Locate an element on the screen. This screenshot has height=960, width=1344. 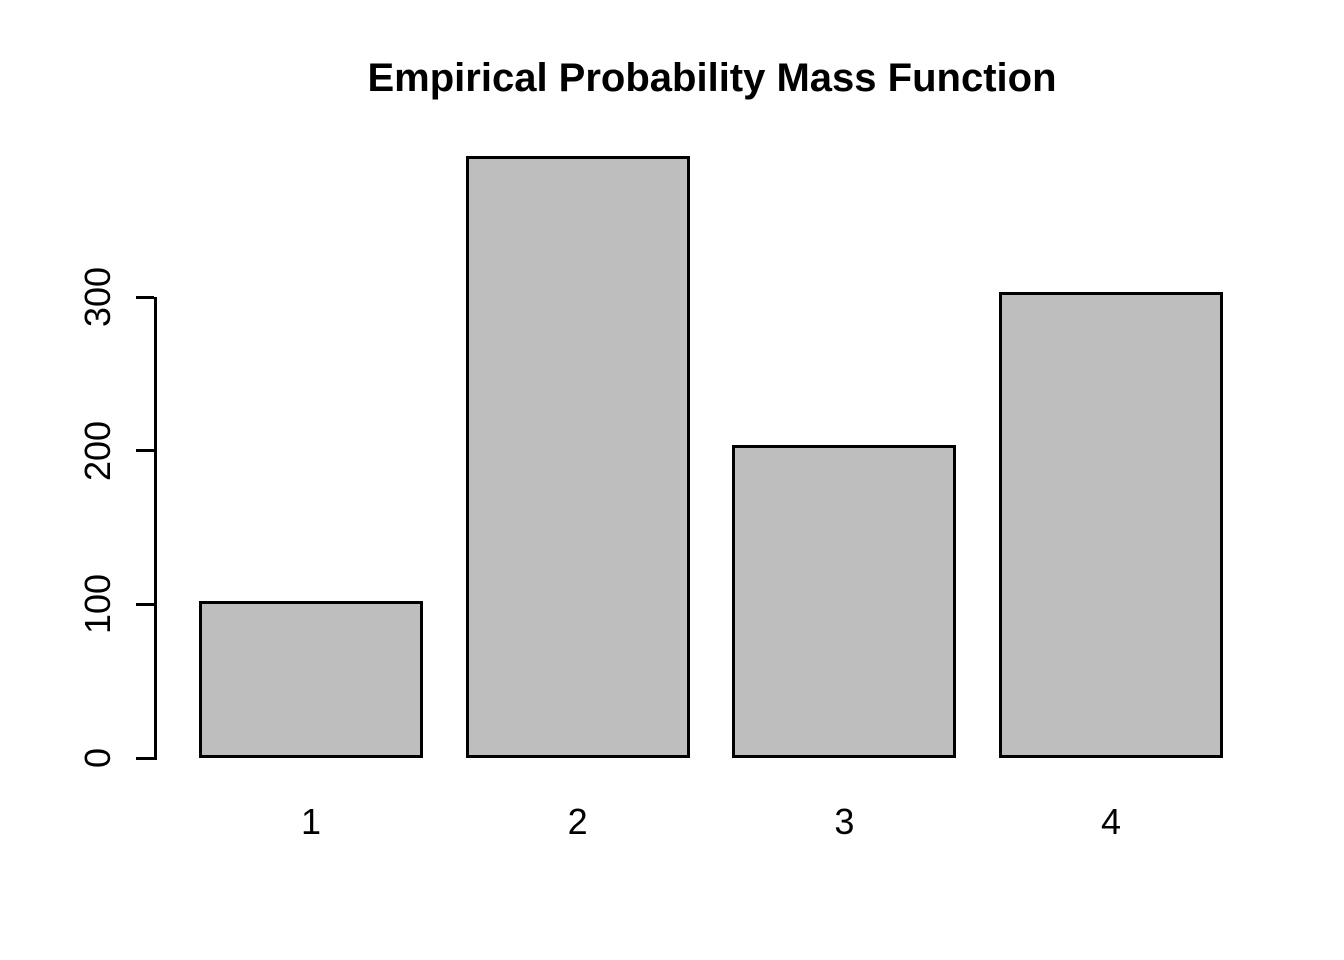
chart-title: Empirical Probability Mass Function is located at coordinates (712, 78).